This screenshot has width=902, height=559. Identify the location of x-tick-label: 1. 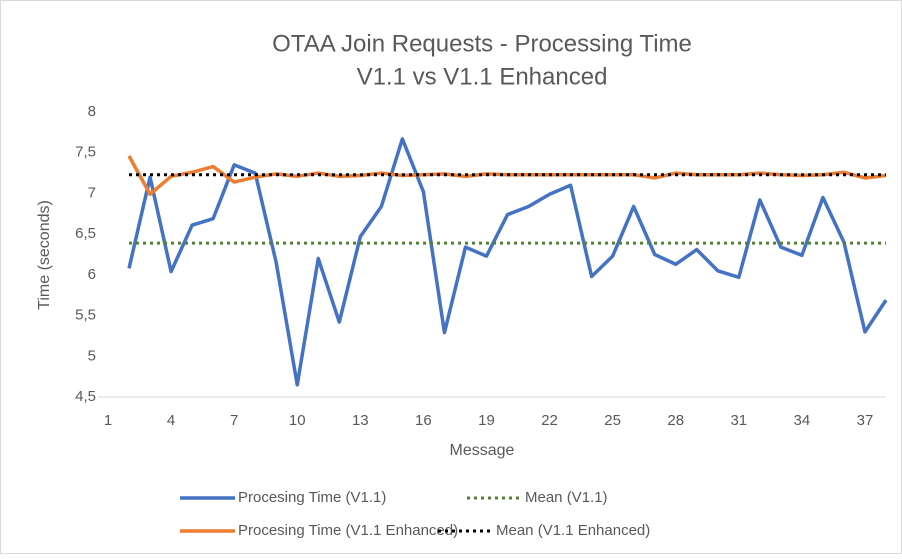
(108, 420).